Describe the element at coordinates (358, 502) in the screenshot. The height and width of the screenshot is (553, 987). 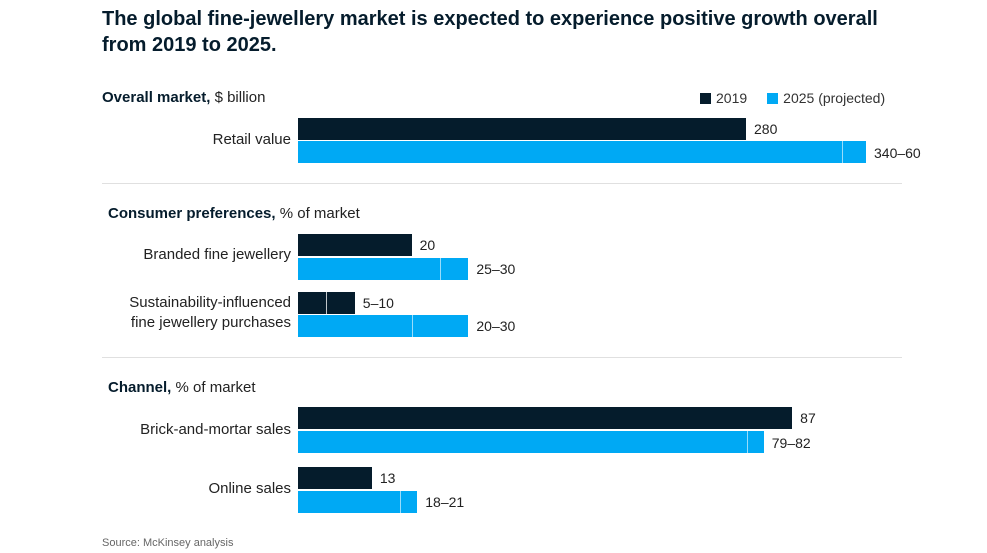
I see `bar-2025-online-sales` at that location.